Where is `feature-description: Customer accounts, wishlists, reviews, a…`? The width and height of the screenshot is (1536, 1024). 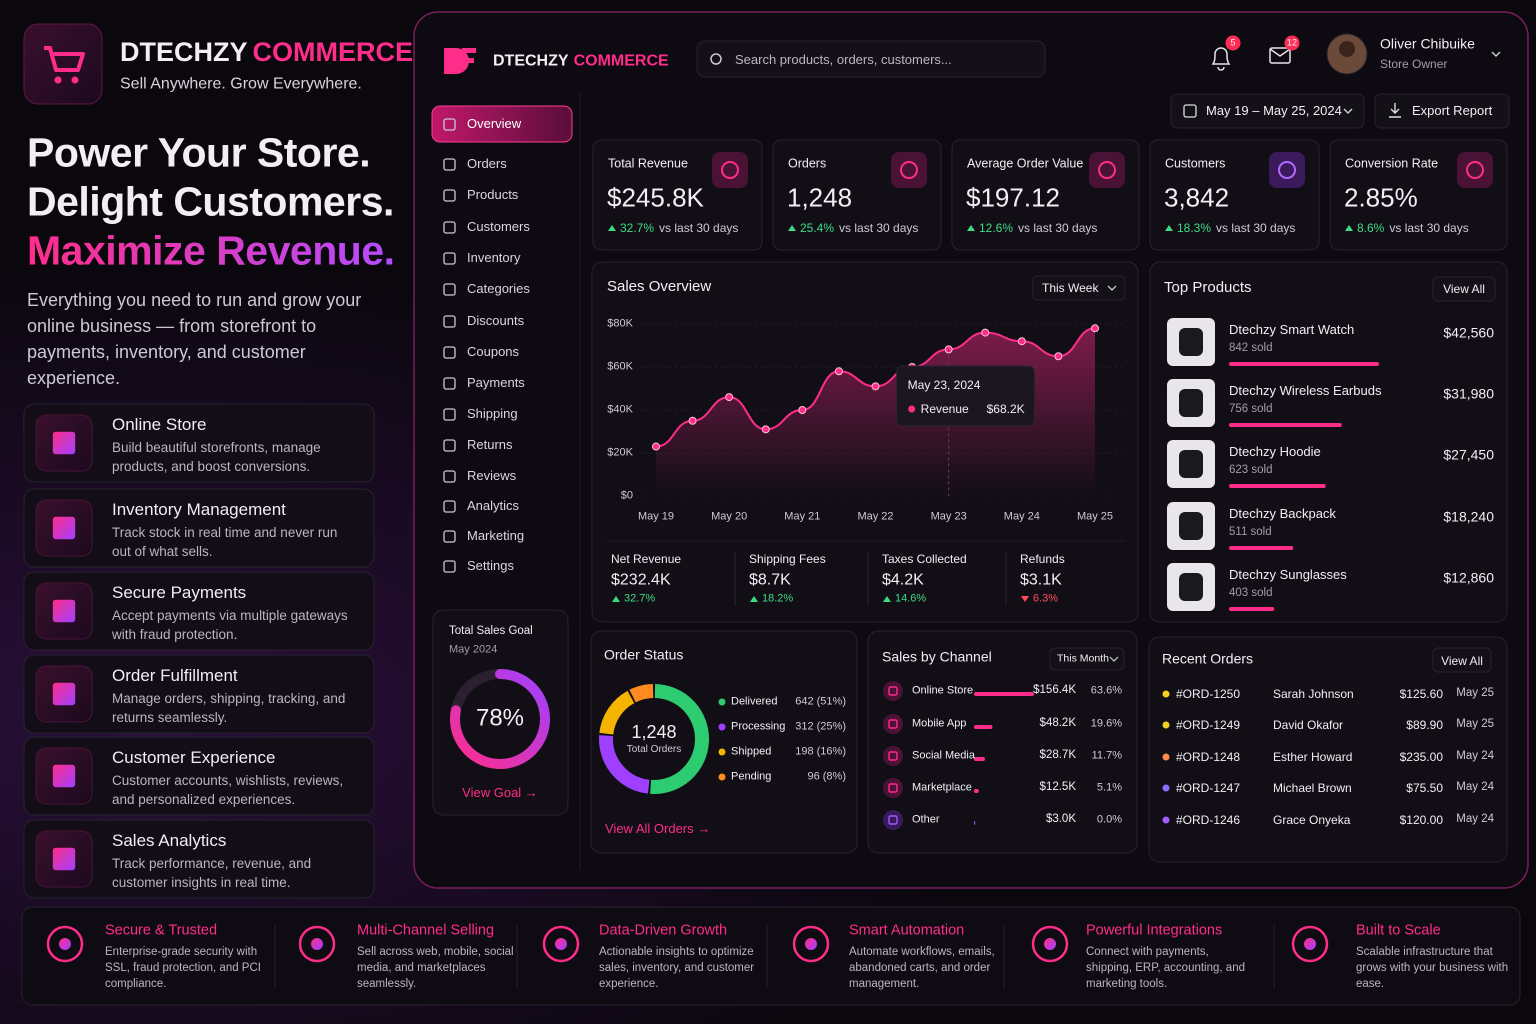 feature-description: Customer accounts, wishlists, reviews, a… is located at coordinates (228, 790).